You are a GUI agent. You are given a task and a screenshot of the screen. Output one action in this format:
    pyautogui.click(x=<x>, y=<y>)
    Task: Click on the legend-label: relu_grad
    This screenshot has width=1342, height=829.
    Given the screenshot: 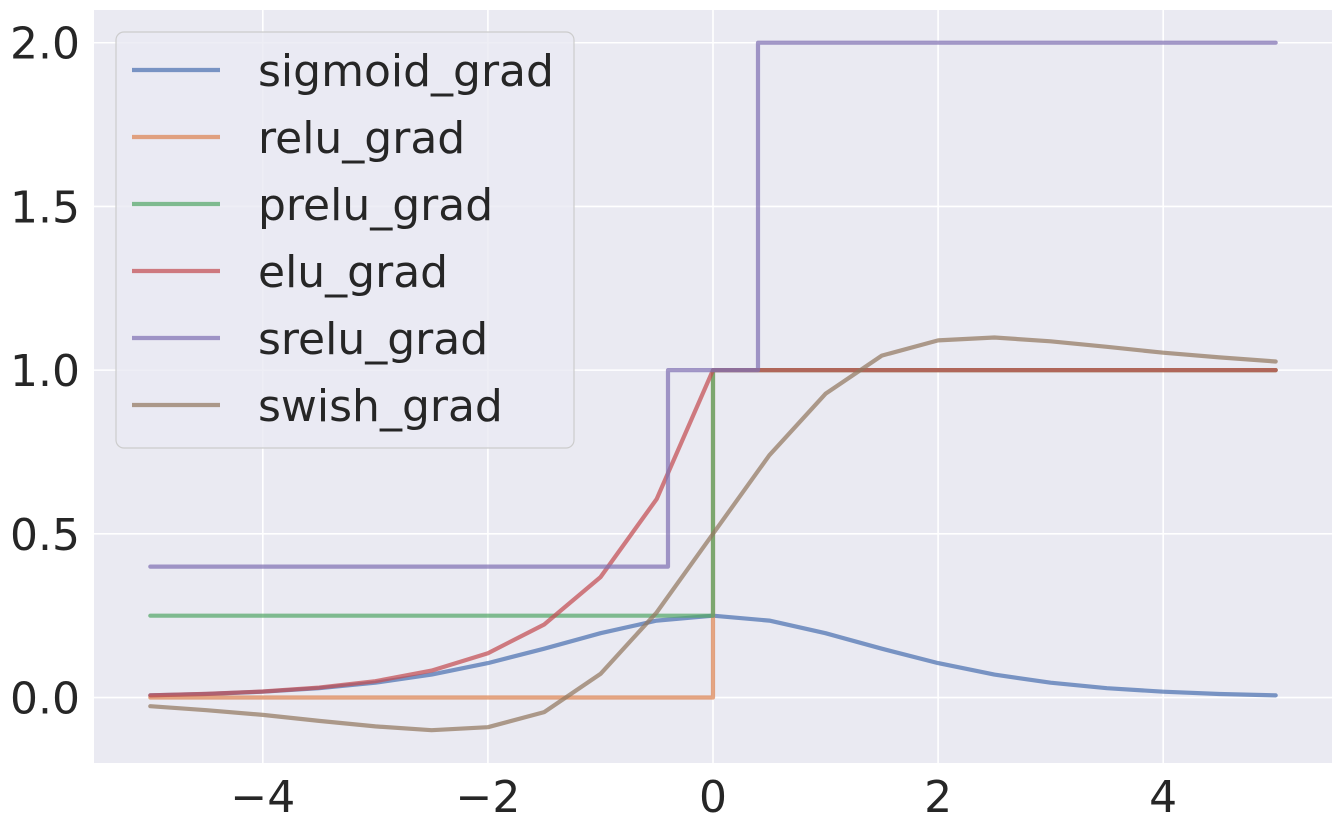 What is the action you would take?
    pyautogui.click(x=361, y=138)
    